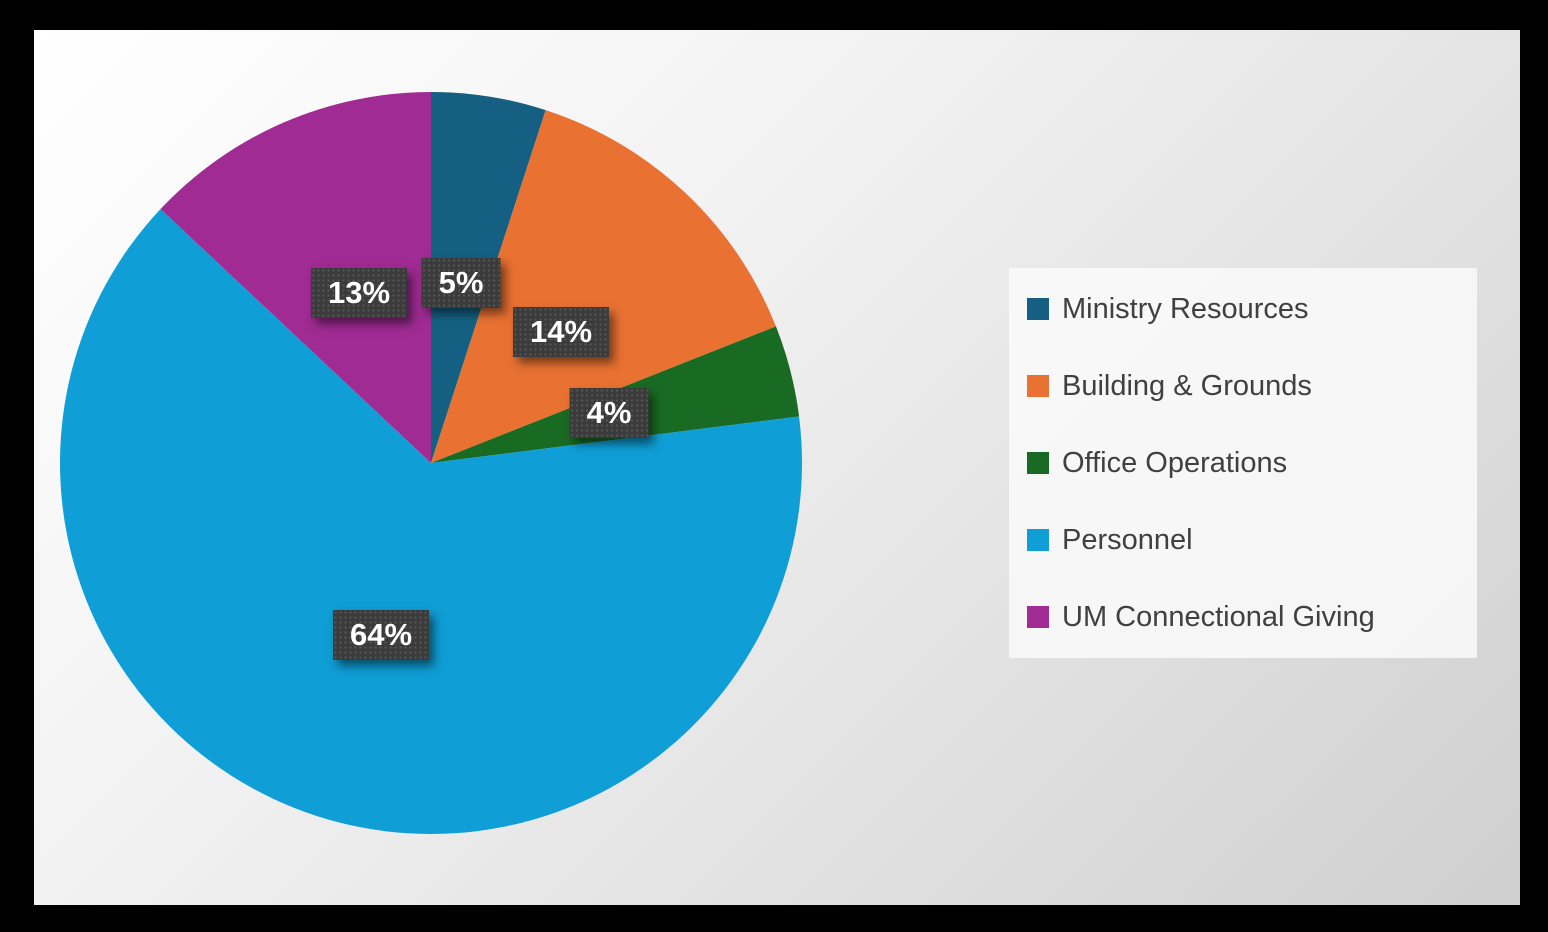 The image size is (1548, 932). What do you see at coordinates (1127, 539) in the screenshot?
I see `legend-label: Personnel` at bounding box center [1127, 539].